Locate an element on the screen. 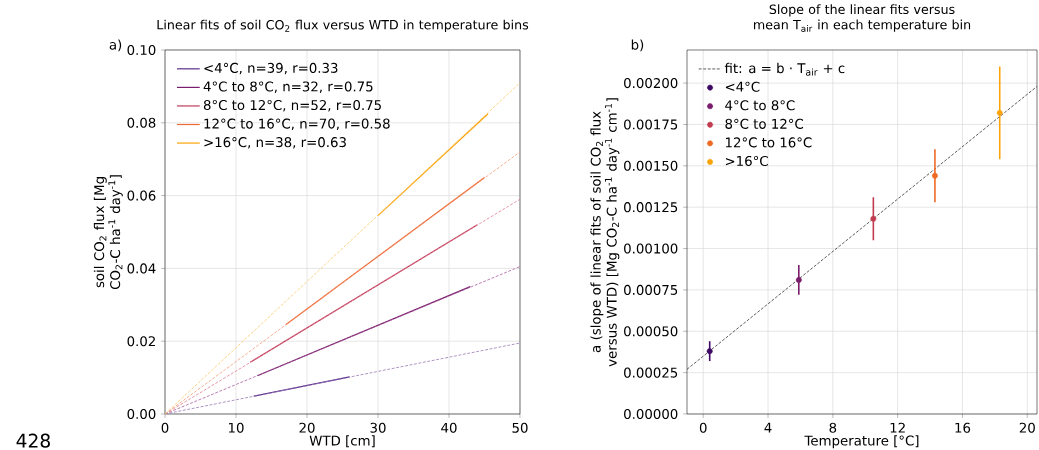 This screenshot has width=1039, height=450. y-tick-label: 0.00150 is located at coordinates (651, 165).